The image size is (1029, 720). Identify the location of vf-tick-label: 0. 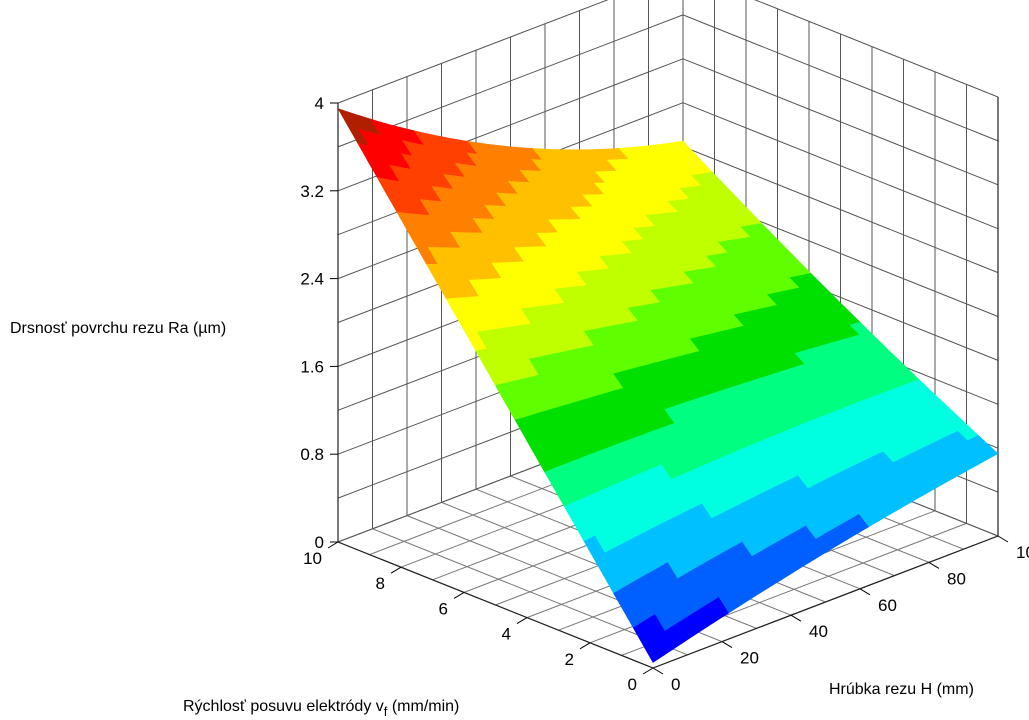
(632, 684).